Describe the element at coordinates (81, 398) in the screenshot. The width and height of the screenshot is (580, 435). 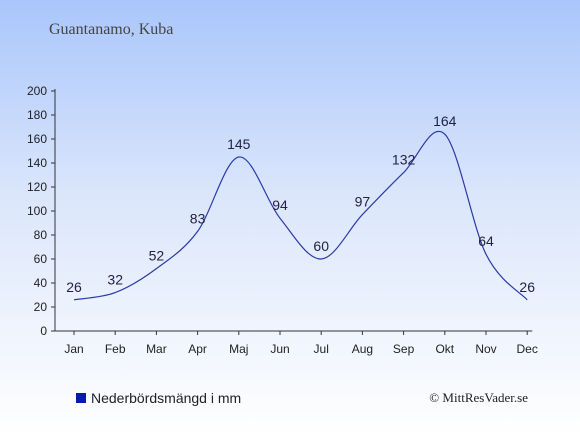
I see `legend-swatch` at that location.